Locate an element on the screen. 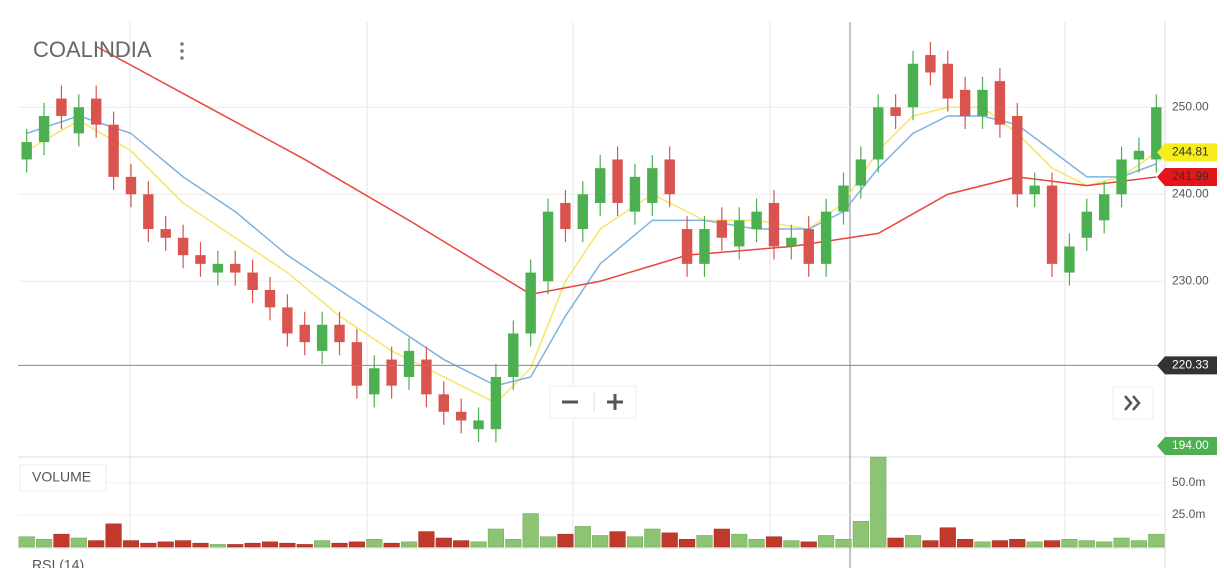  zoom-out-button is located at coordinates (572, 402).